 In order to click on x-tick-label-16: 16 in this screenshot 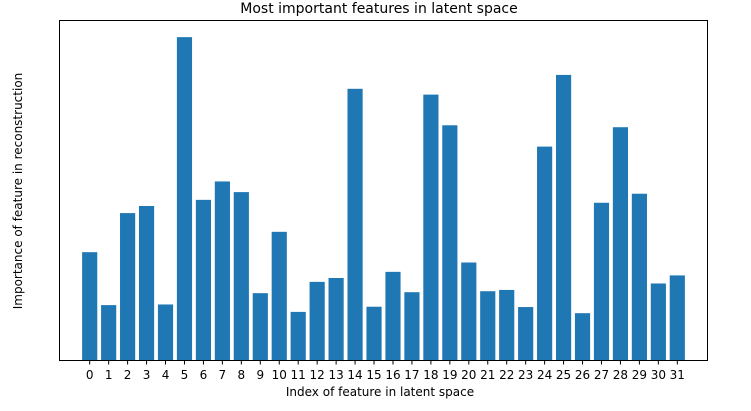, I will do `click(392, 375)`.